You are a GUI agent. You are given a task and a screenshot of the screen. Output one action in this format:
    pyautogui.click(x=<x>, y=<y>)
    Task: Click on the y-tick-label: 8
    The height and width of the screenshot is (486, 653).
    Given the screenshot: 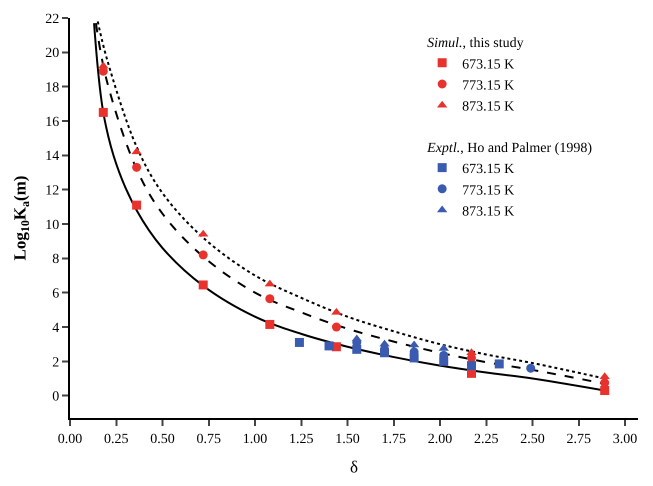 What is the action you would take?
    pyautogui.click(x=56, y=260)
    